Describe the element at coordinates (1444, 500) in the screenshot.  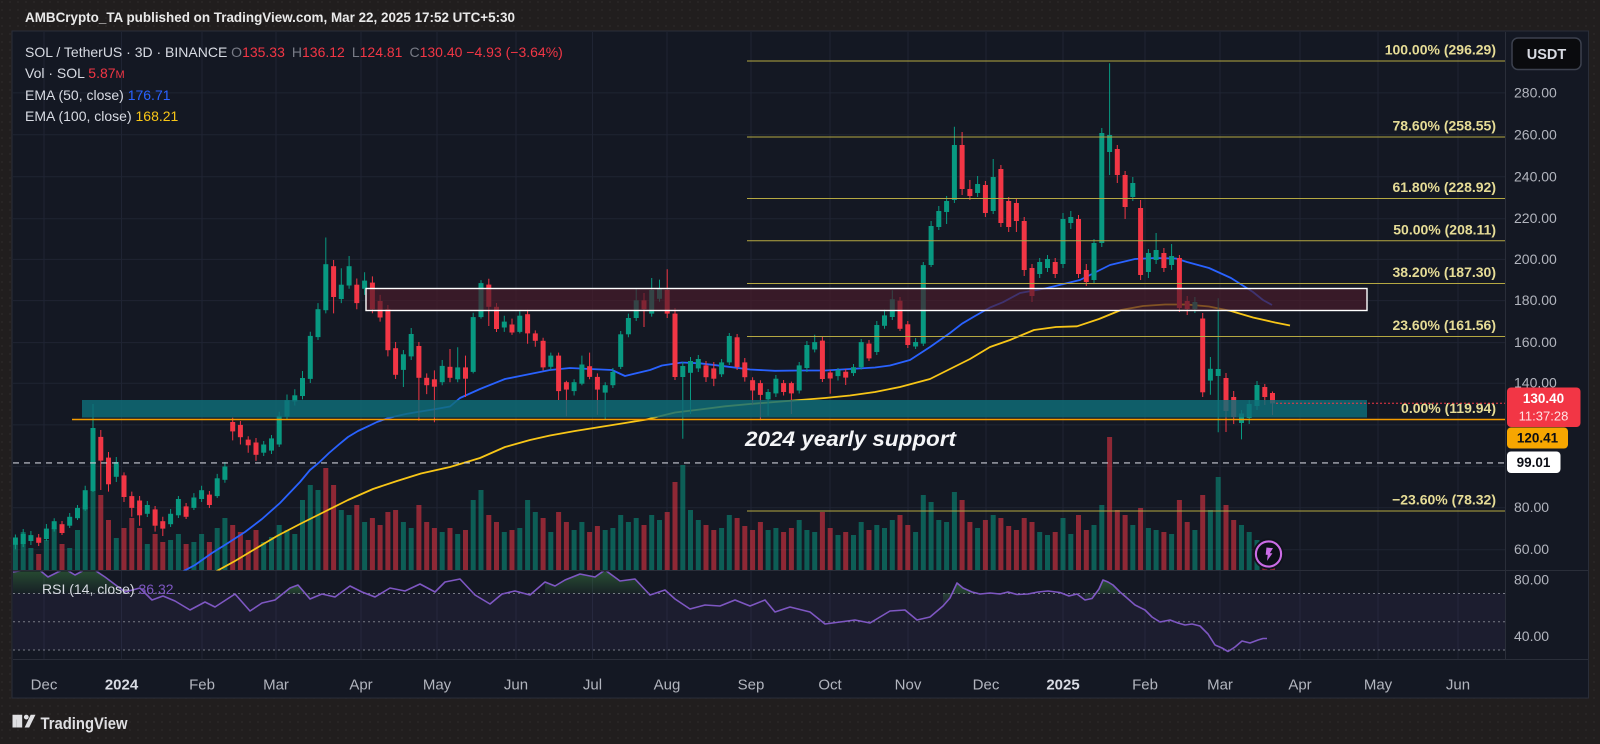
I see `svg-text: −23.60% (78.32)` at that location.